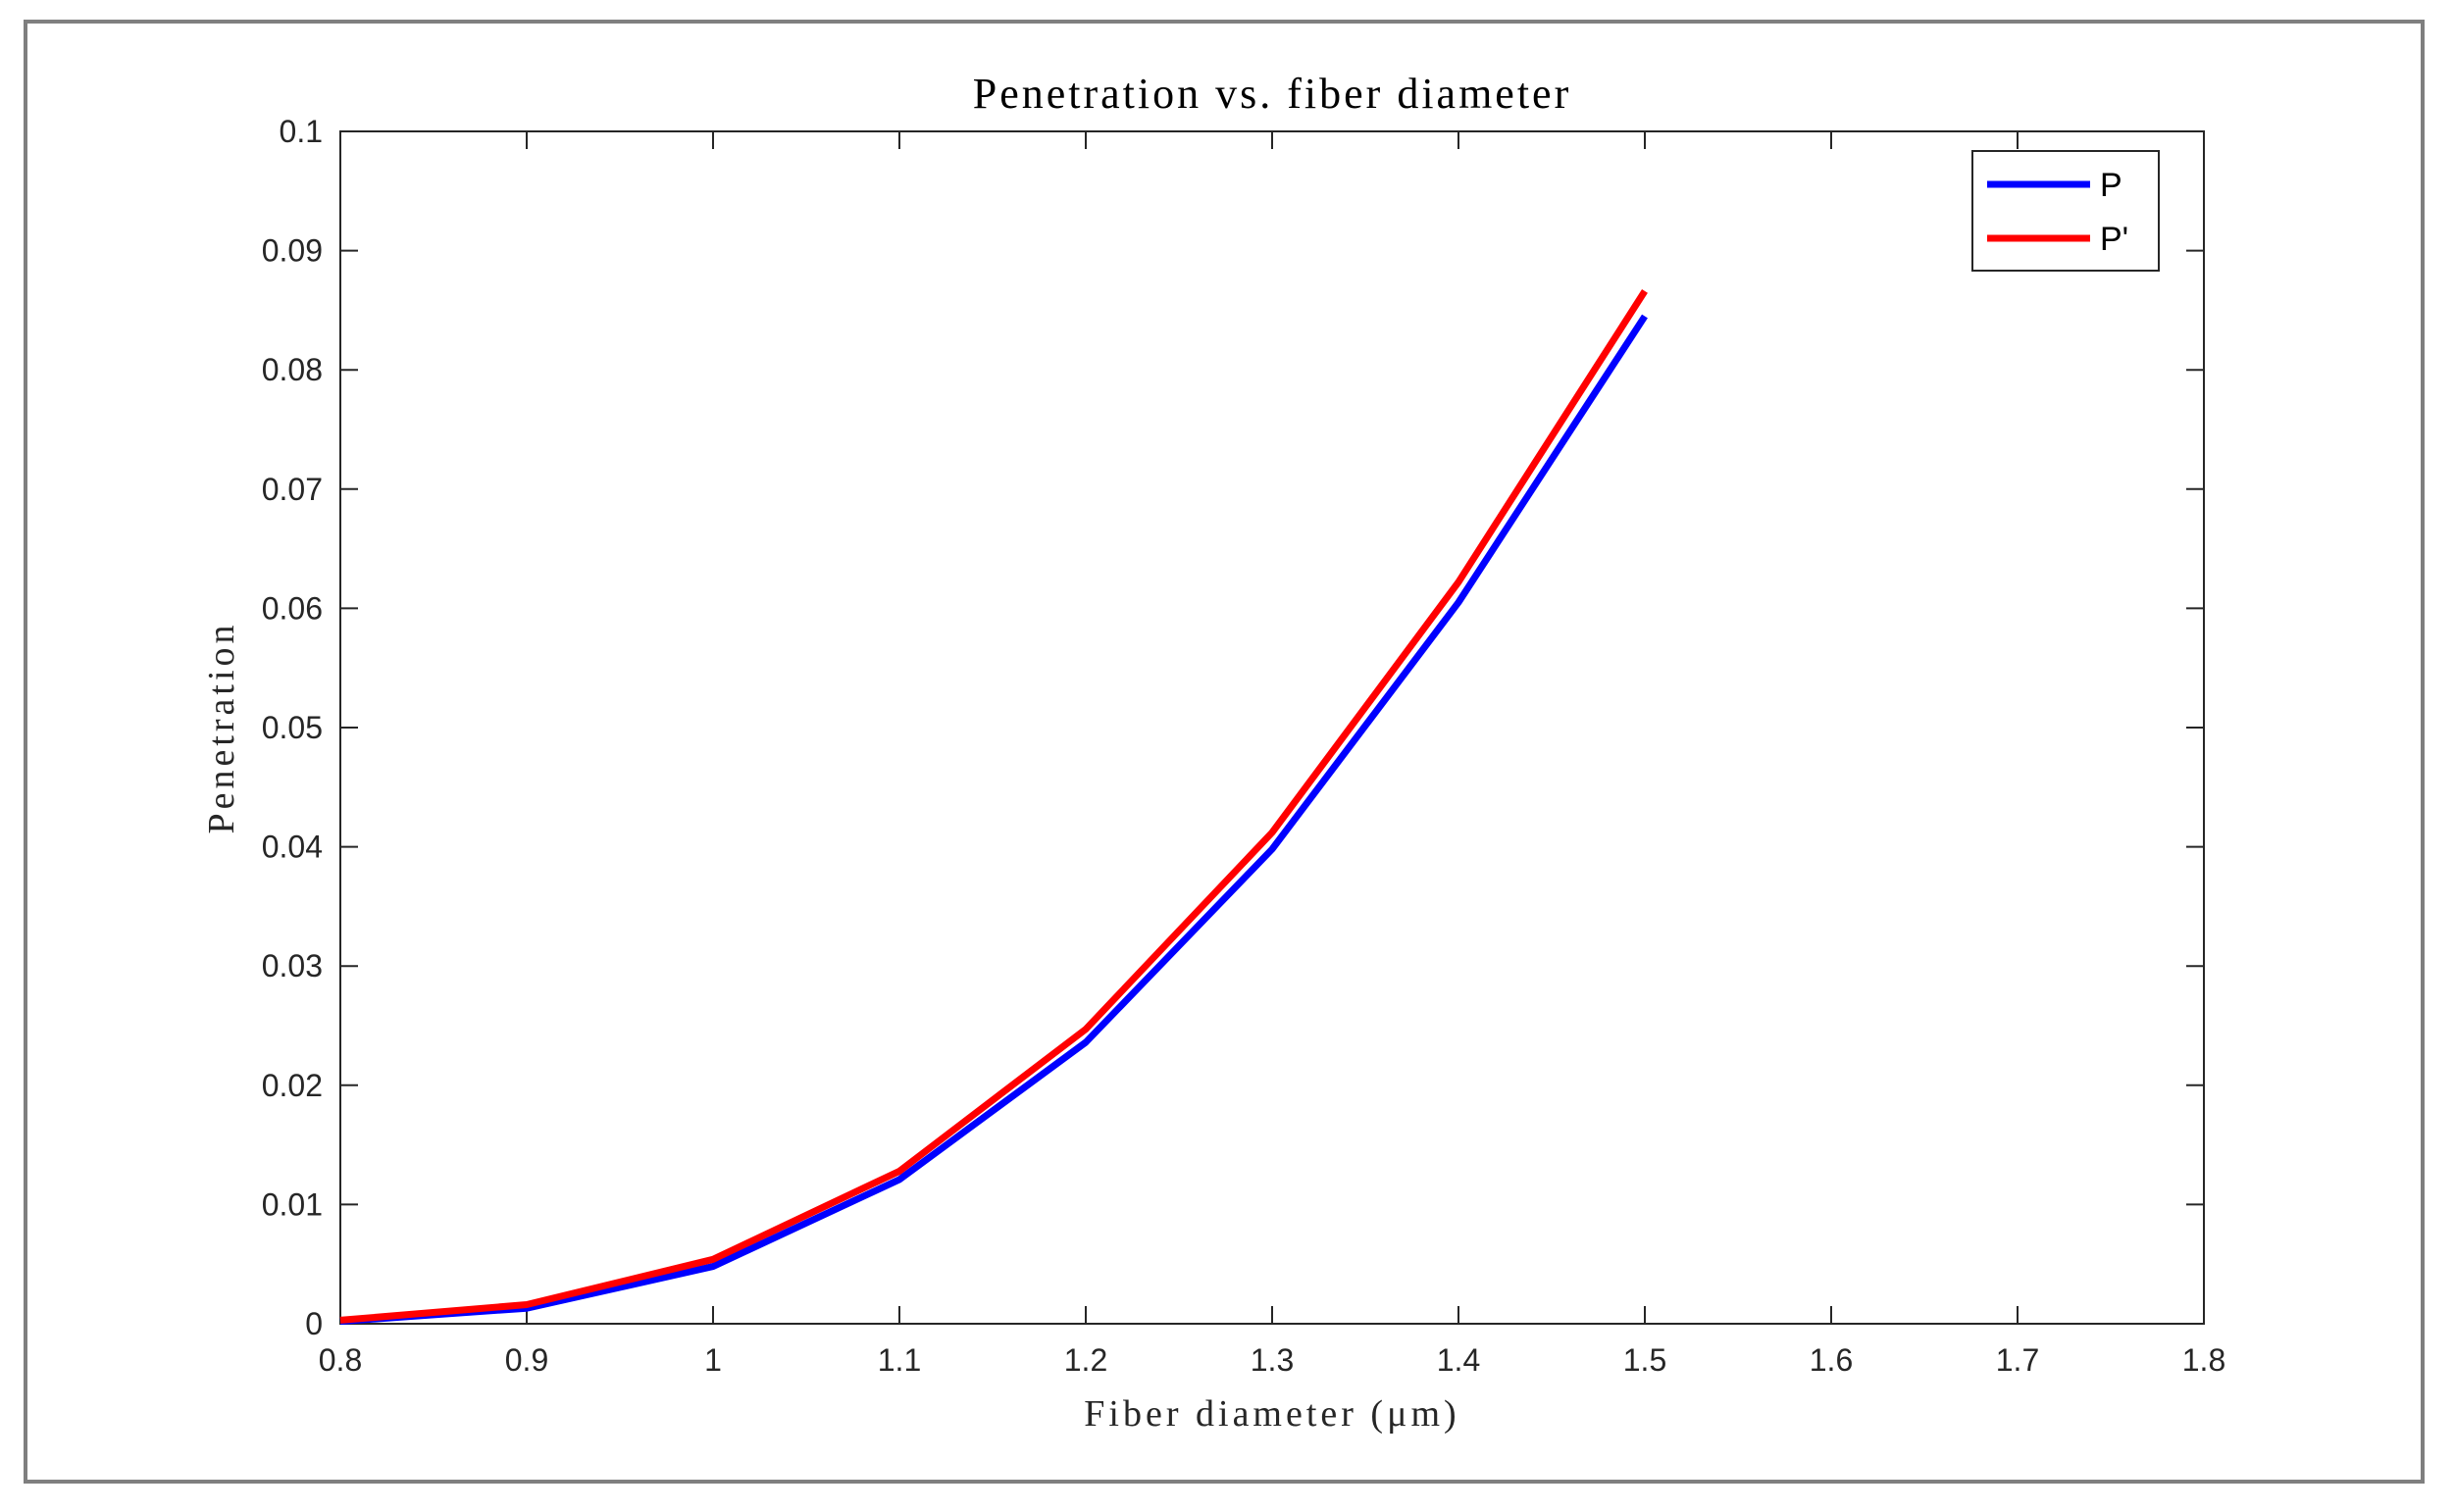  Describe the element at coordinates (1458, 1360) in the screenshot. I see `x-tick-label: 1.4` at that location.